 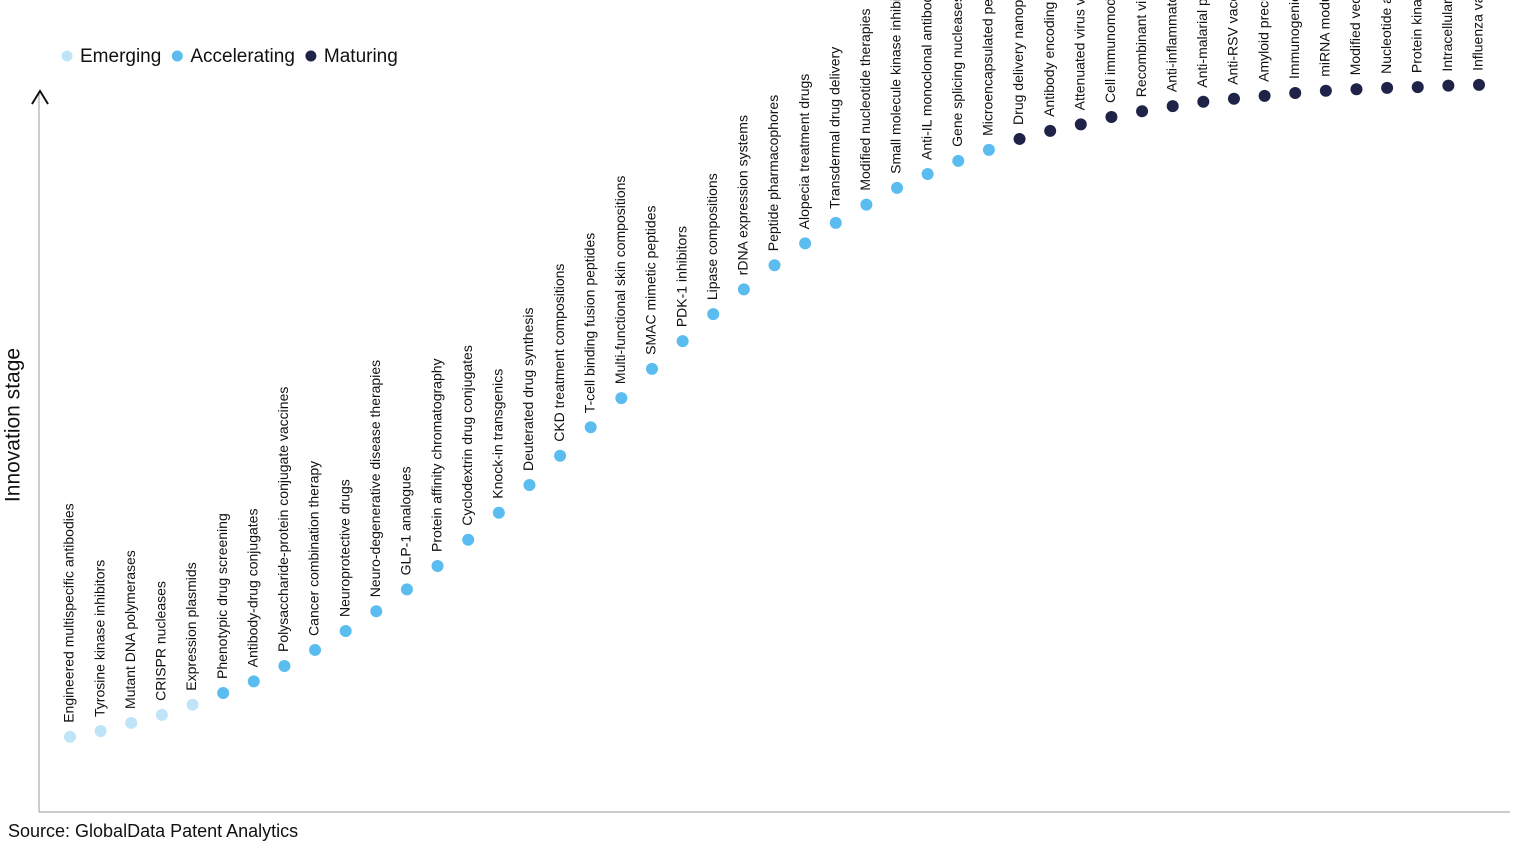 What do you see at coordinates (988, 68) in the screenshot?
I see `category-label: Microencapsulated peptide vaccines` at bounding box center [988, 68].